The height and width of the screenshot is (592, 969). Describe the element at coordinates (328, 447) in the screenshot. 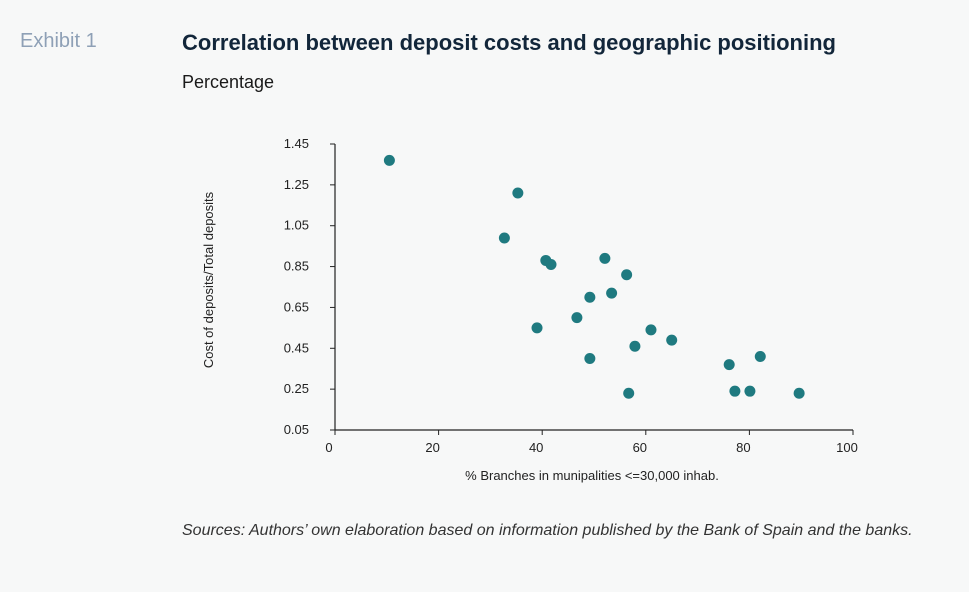

I see `x-tick-label: 0` at that location.